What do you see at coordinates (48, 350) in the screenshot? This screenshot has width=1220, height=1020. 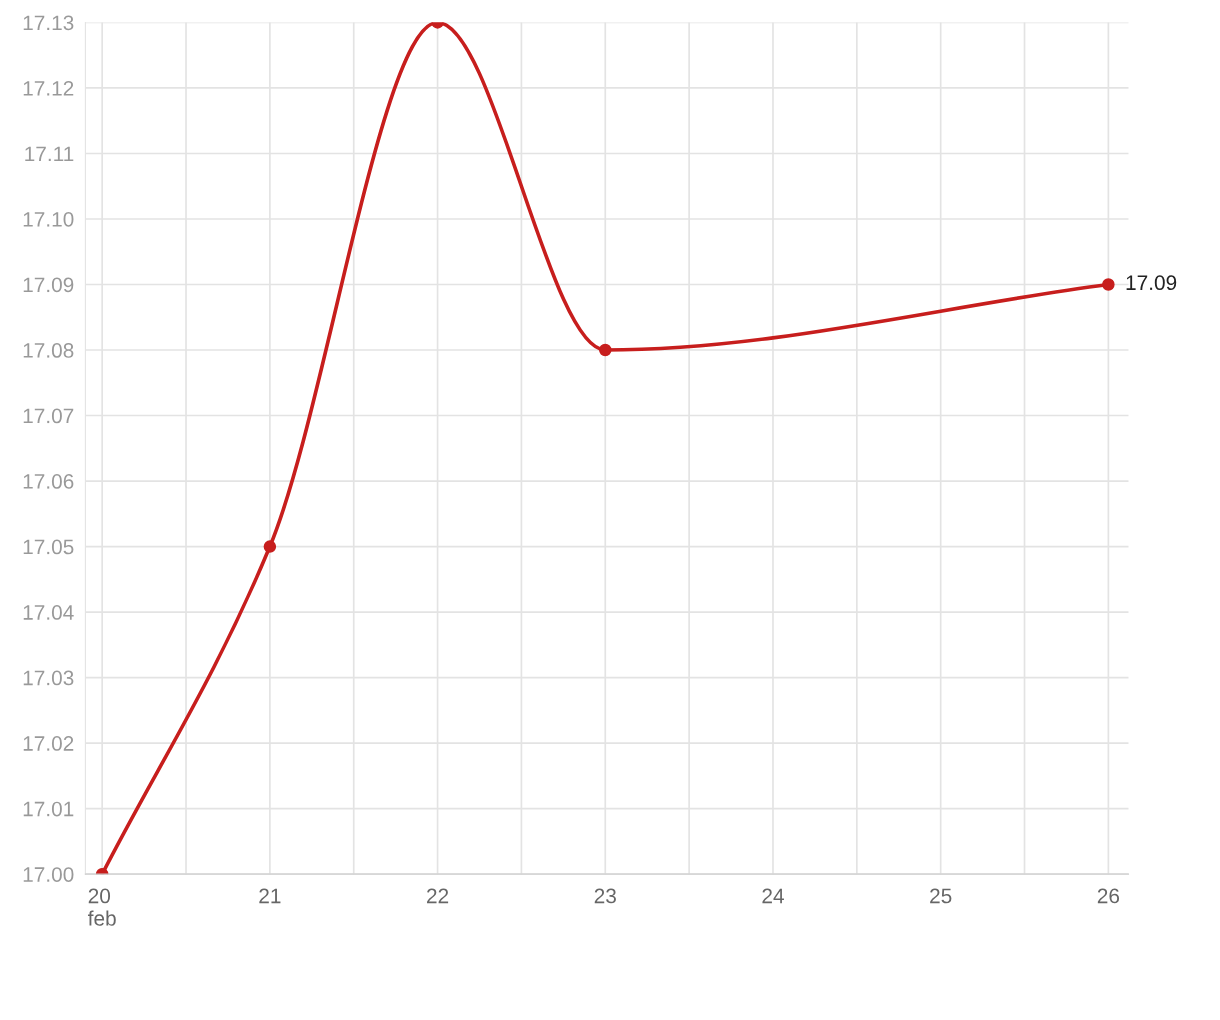 I see `y-tick-label: 17.08` at bounding box center [48, 350].